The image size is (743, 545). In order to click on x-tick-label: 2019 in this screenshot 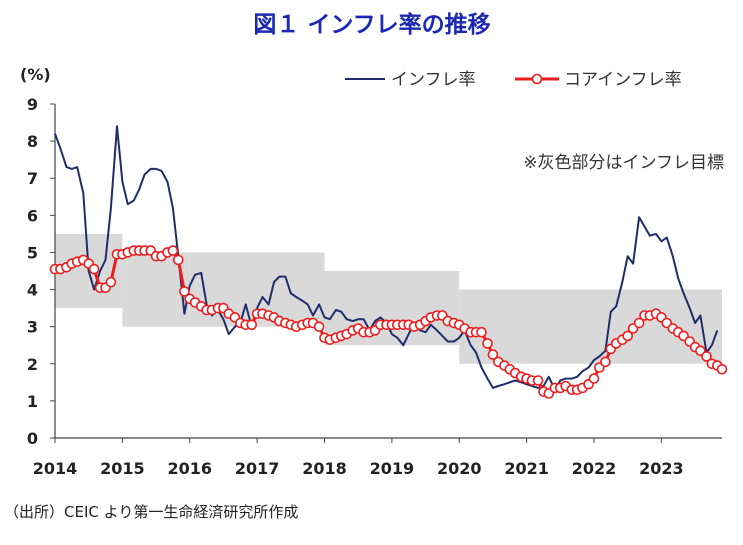, I will do `click(392, 468)`.